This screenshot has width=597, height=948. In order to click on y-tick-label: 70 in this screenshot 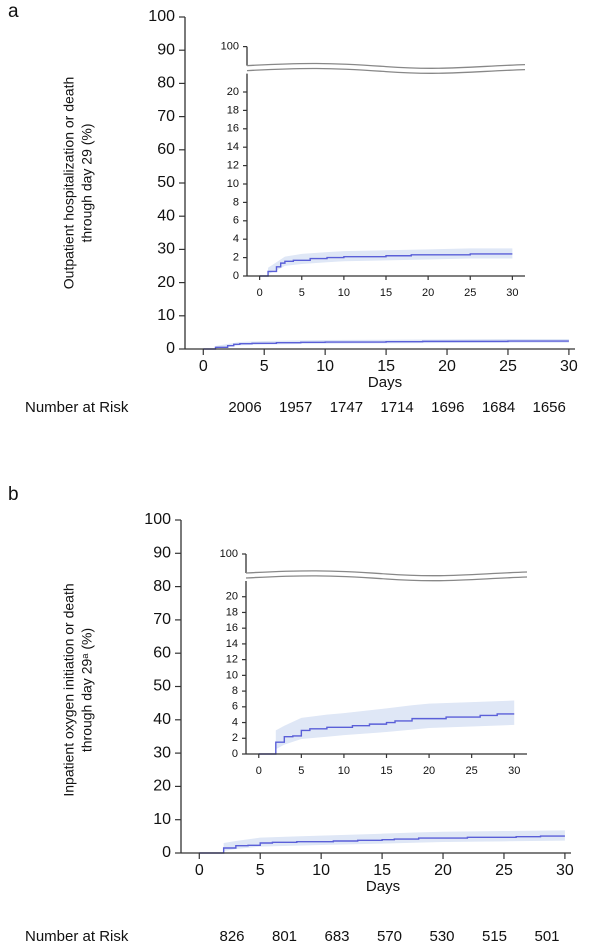, I will do `click(166, 116)`.